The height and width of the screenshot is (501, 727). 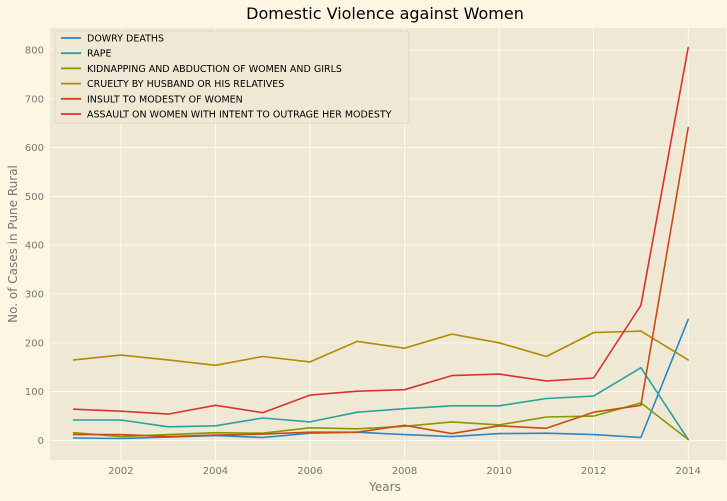 I want to click on x-tick-label: 2010, so click(x=498, y=471).